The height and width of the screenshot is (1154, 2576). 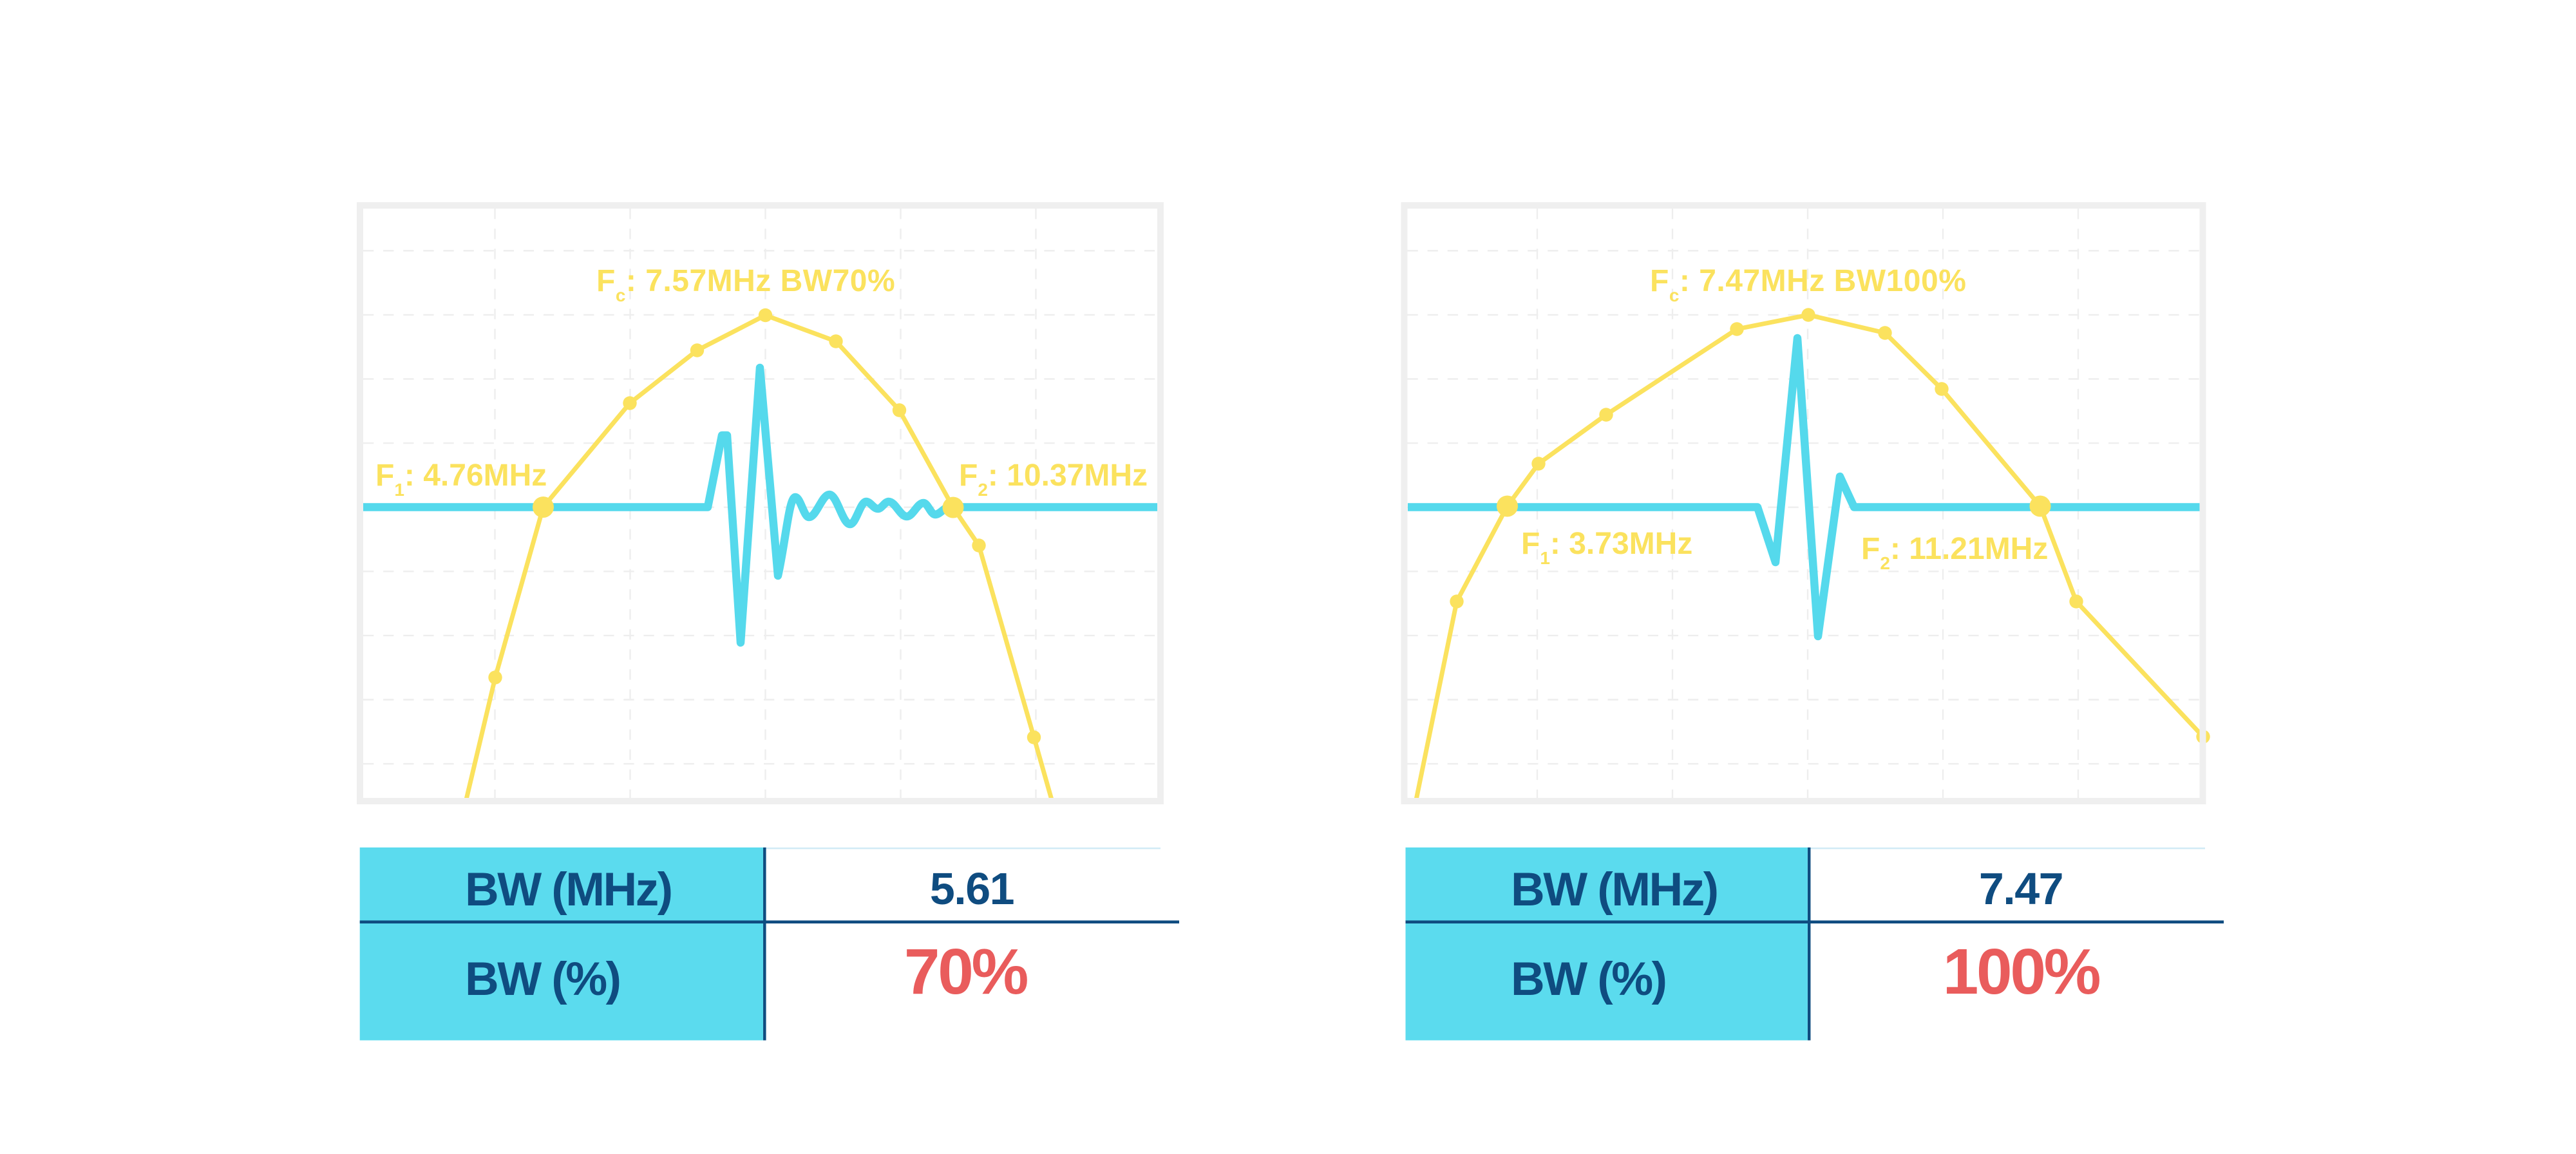 I want to click on svg-text: F1: 4.76MHz, so click(x=461, y=480).